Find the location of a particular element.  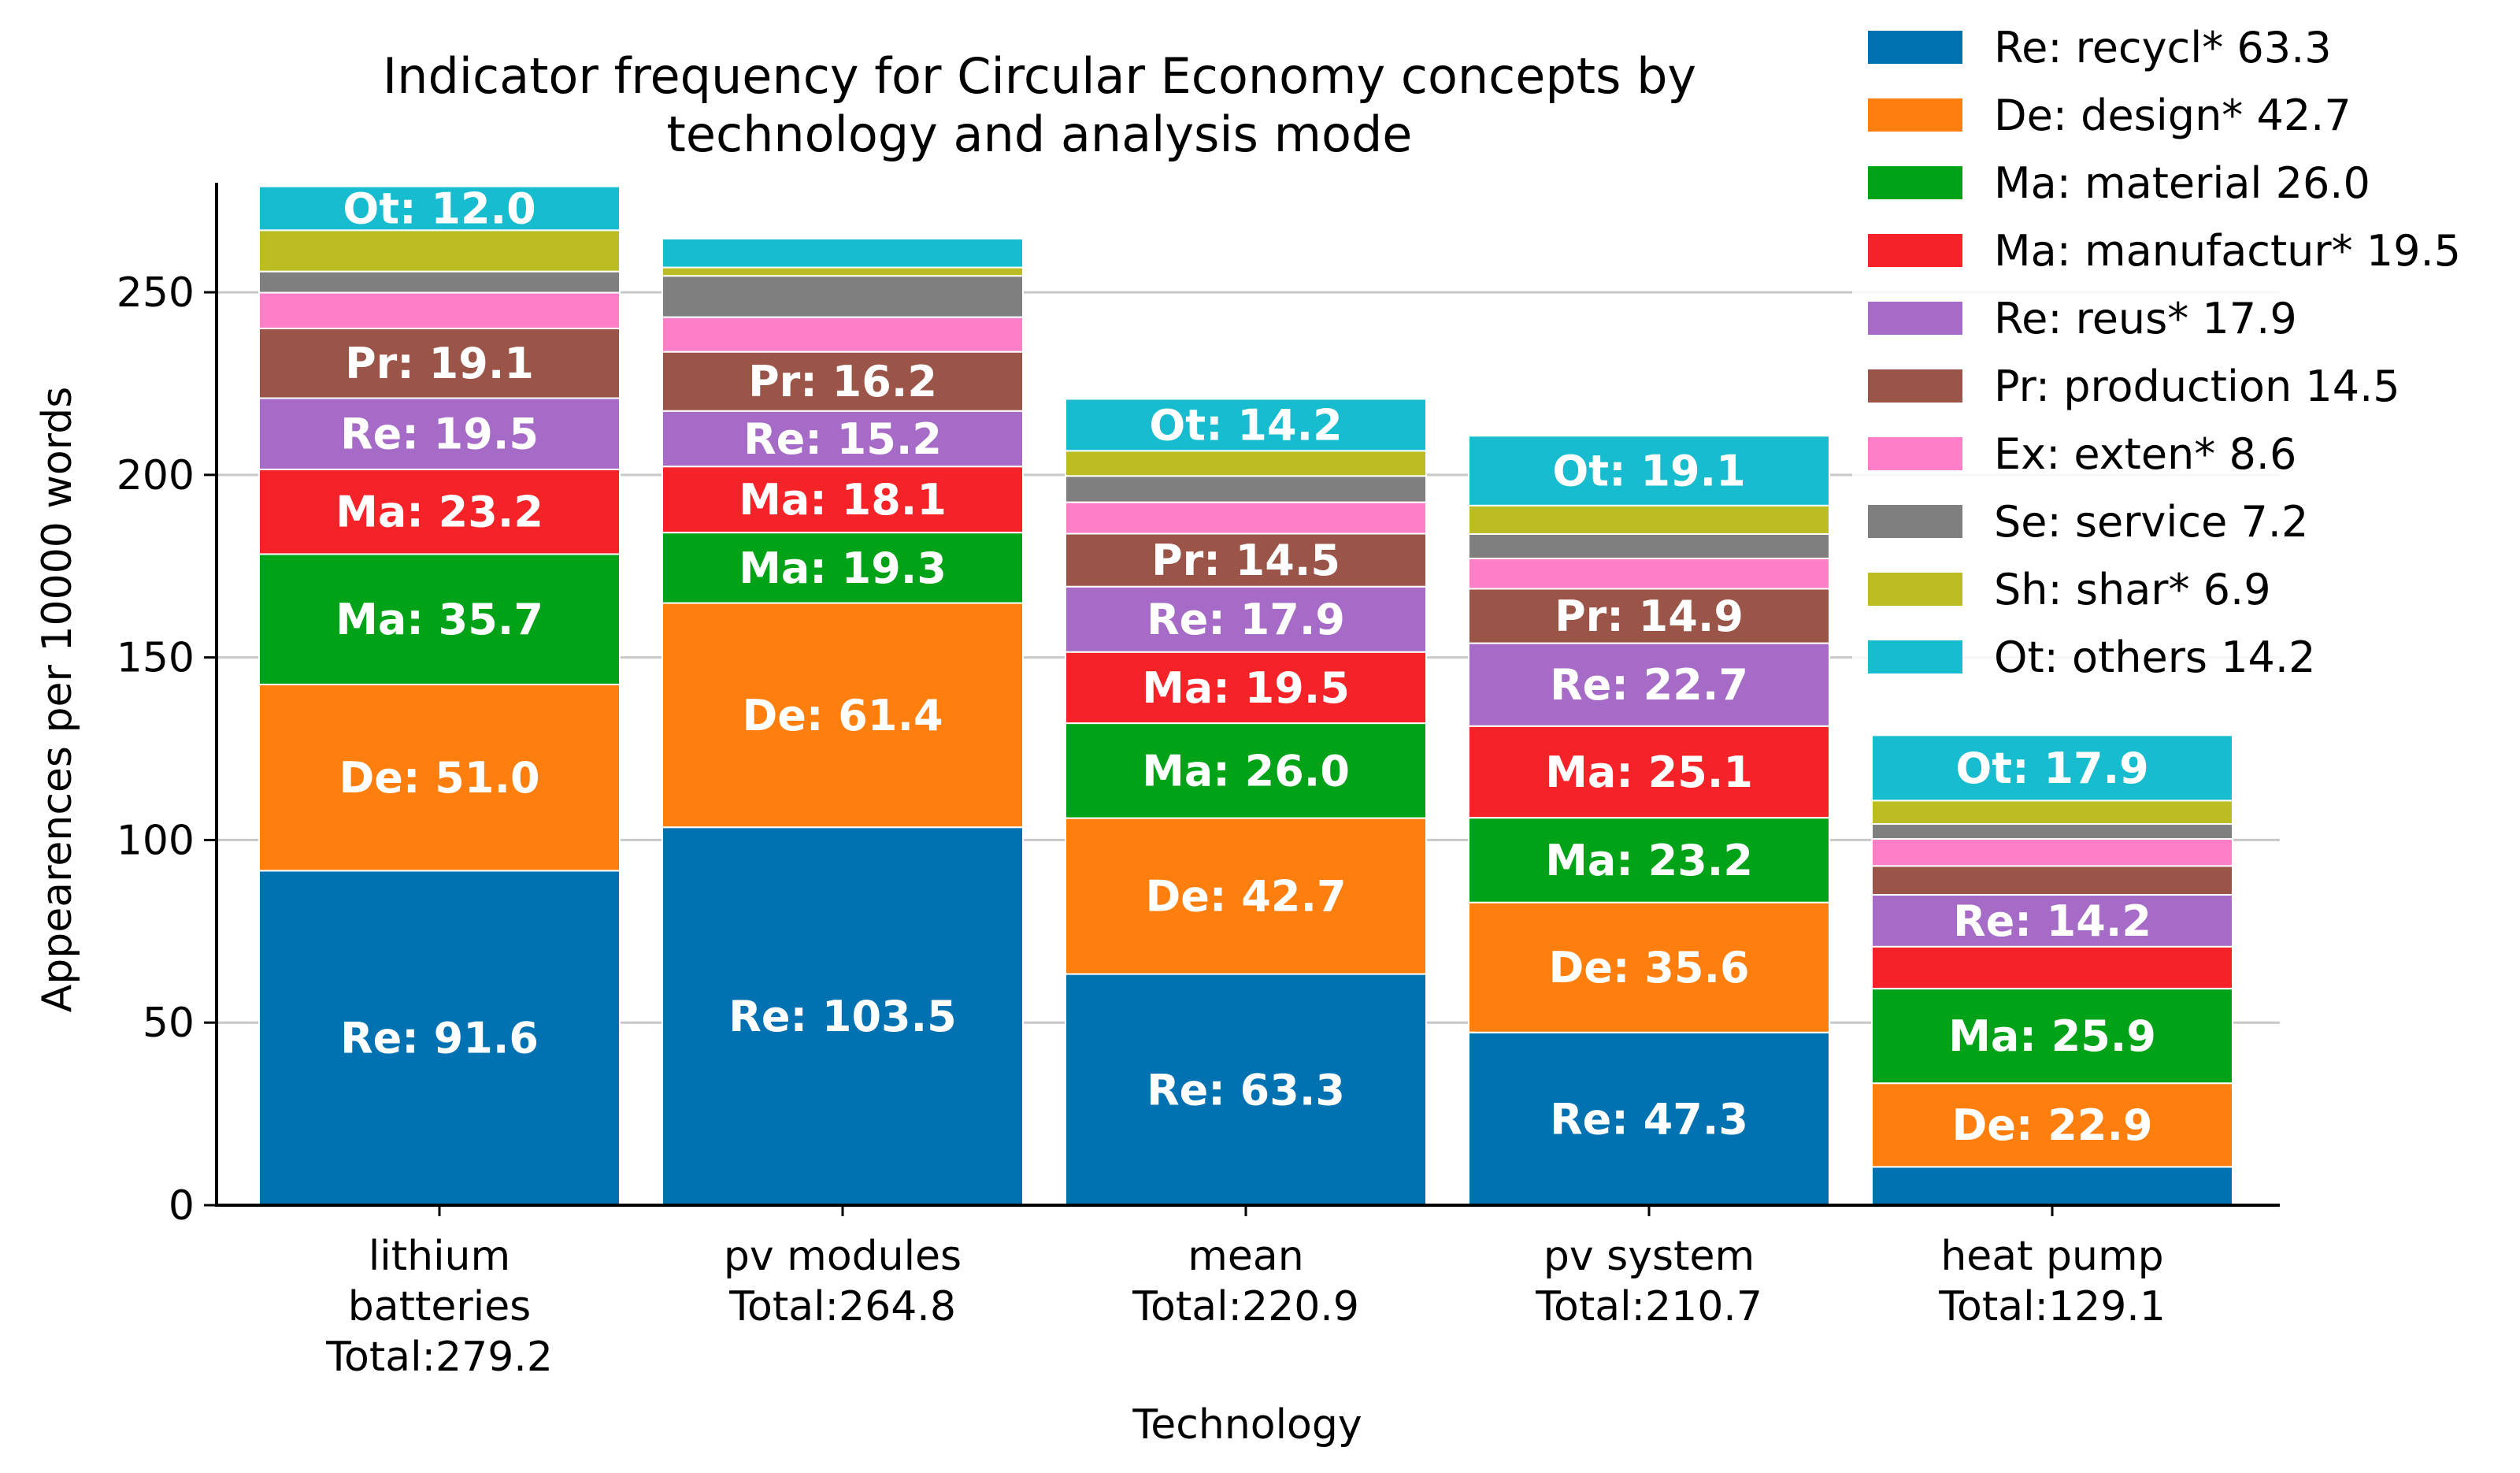

segment-label: Pr: 16.2 is located at coordinates (842, 381).